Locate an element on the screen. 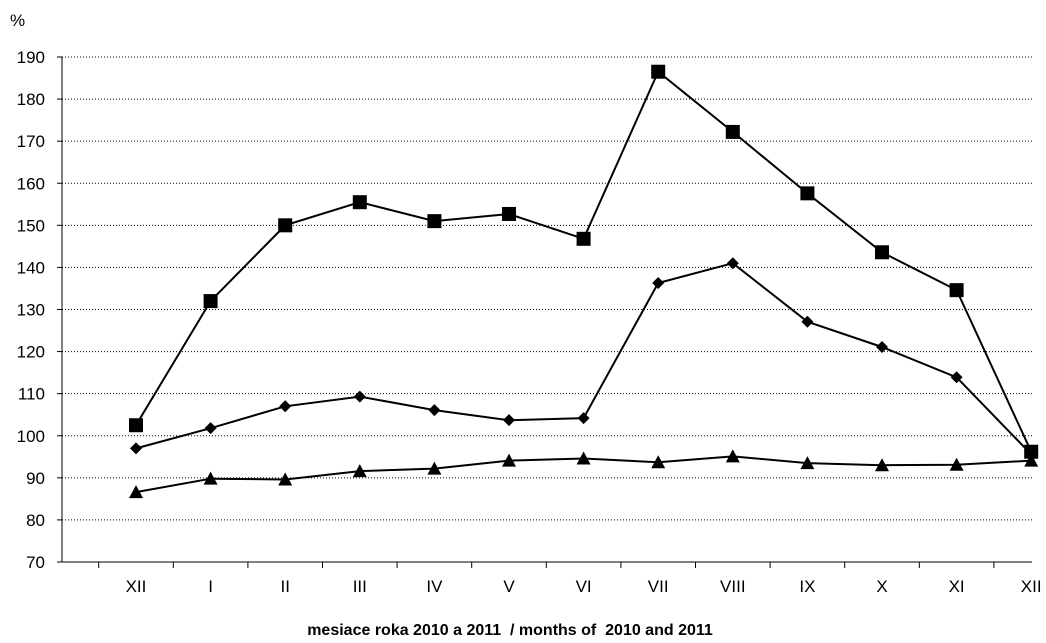 Image resolution: width=1046 pixels, height=643 pixels. x-tick-label: IX is located at coordinates (807, 586).